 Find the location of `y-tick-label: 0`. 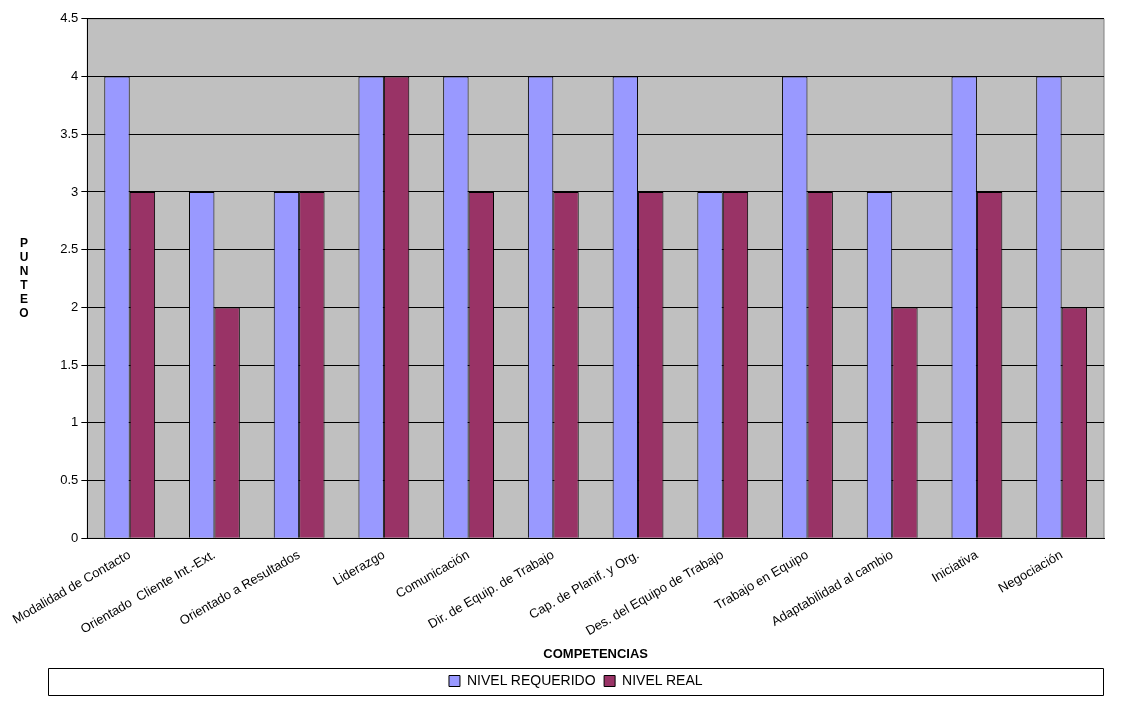

y-tick-label: 0 is located at coordinates (75, 537).